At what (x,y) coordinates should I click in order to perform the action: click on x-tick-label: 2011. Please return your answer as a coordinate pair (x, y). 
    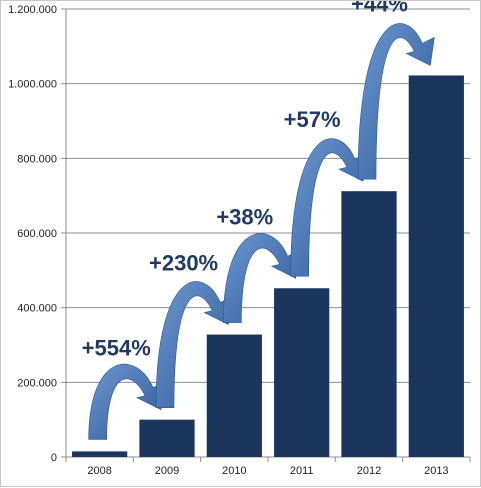
    Looking at the image, I should click on (302, 471).